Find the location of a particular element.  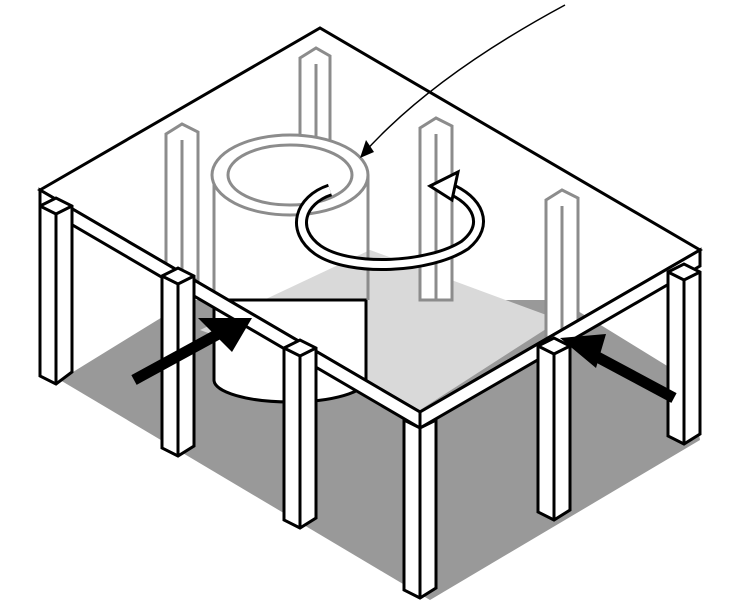

ground-shadow-light is located at coordinates (380, 330).